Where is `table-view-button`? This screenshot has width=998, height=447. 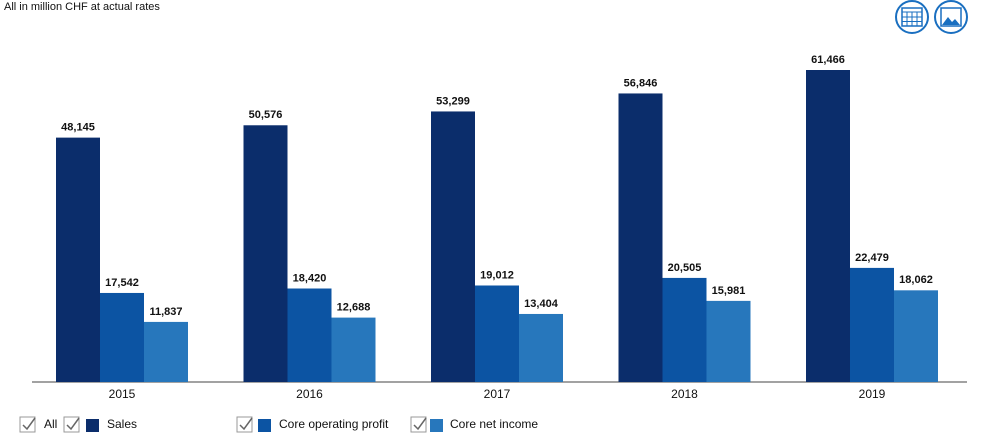
table-view-button is located at coordinates (912, 17).